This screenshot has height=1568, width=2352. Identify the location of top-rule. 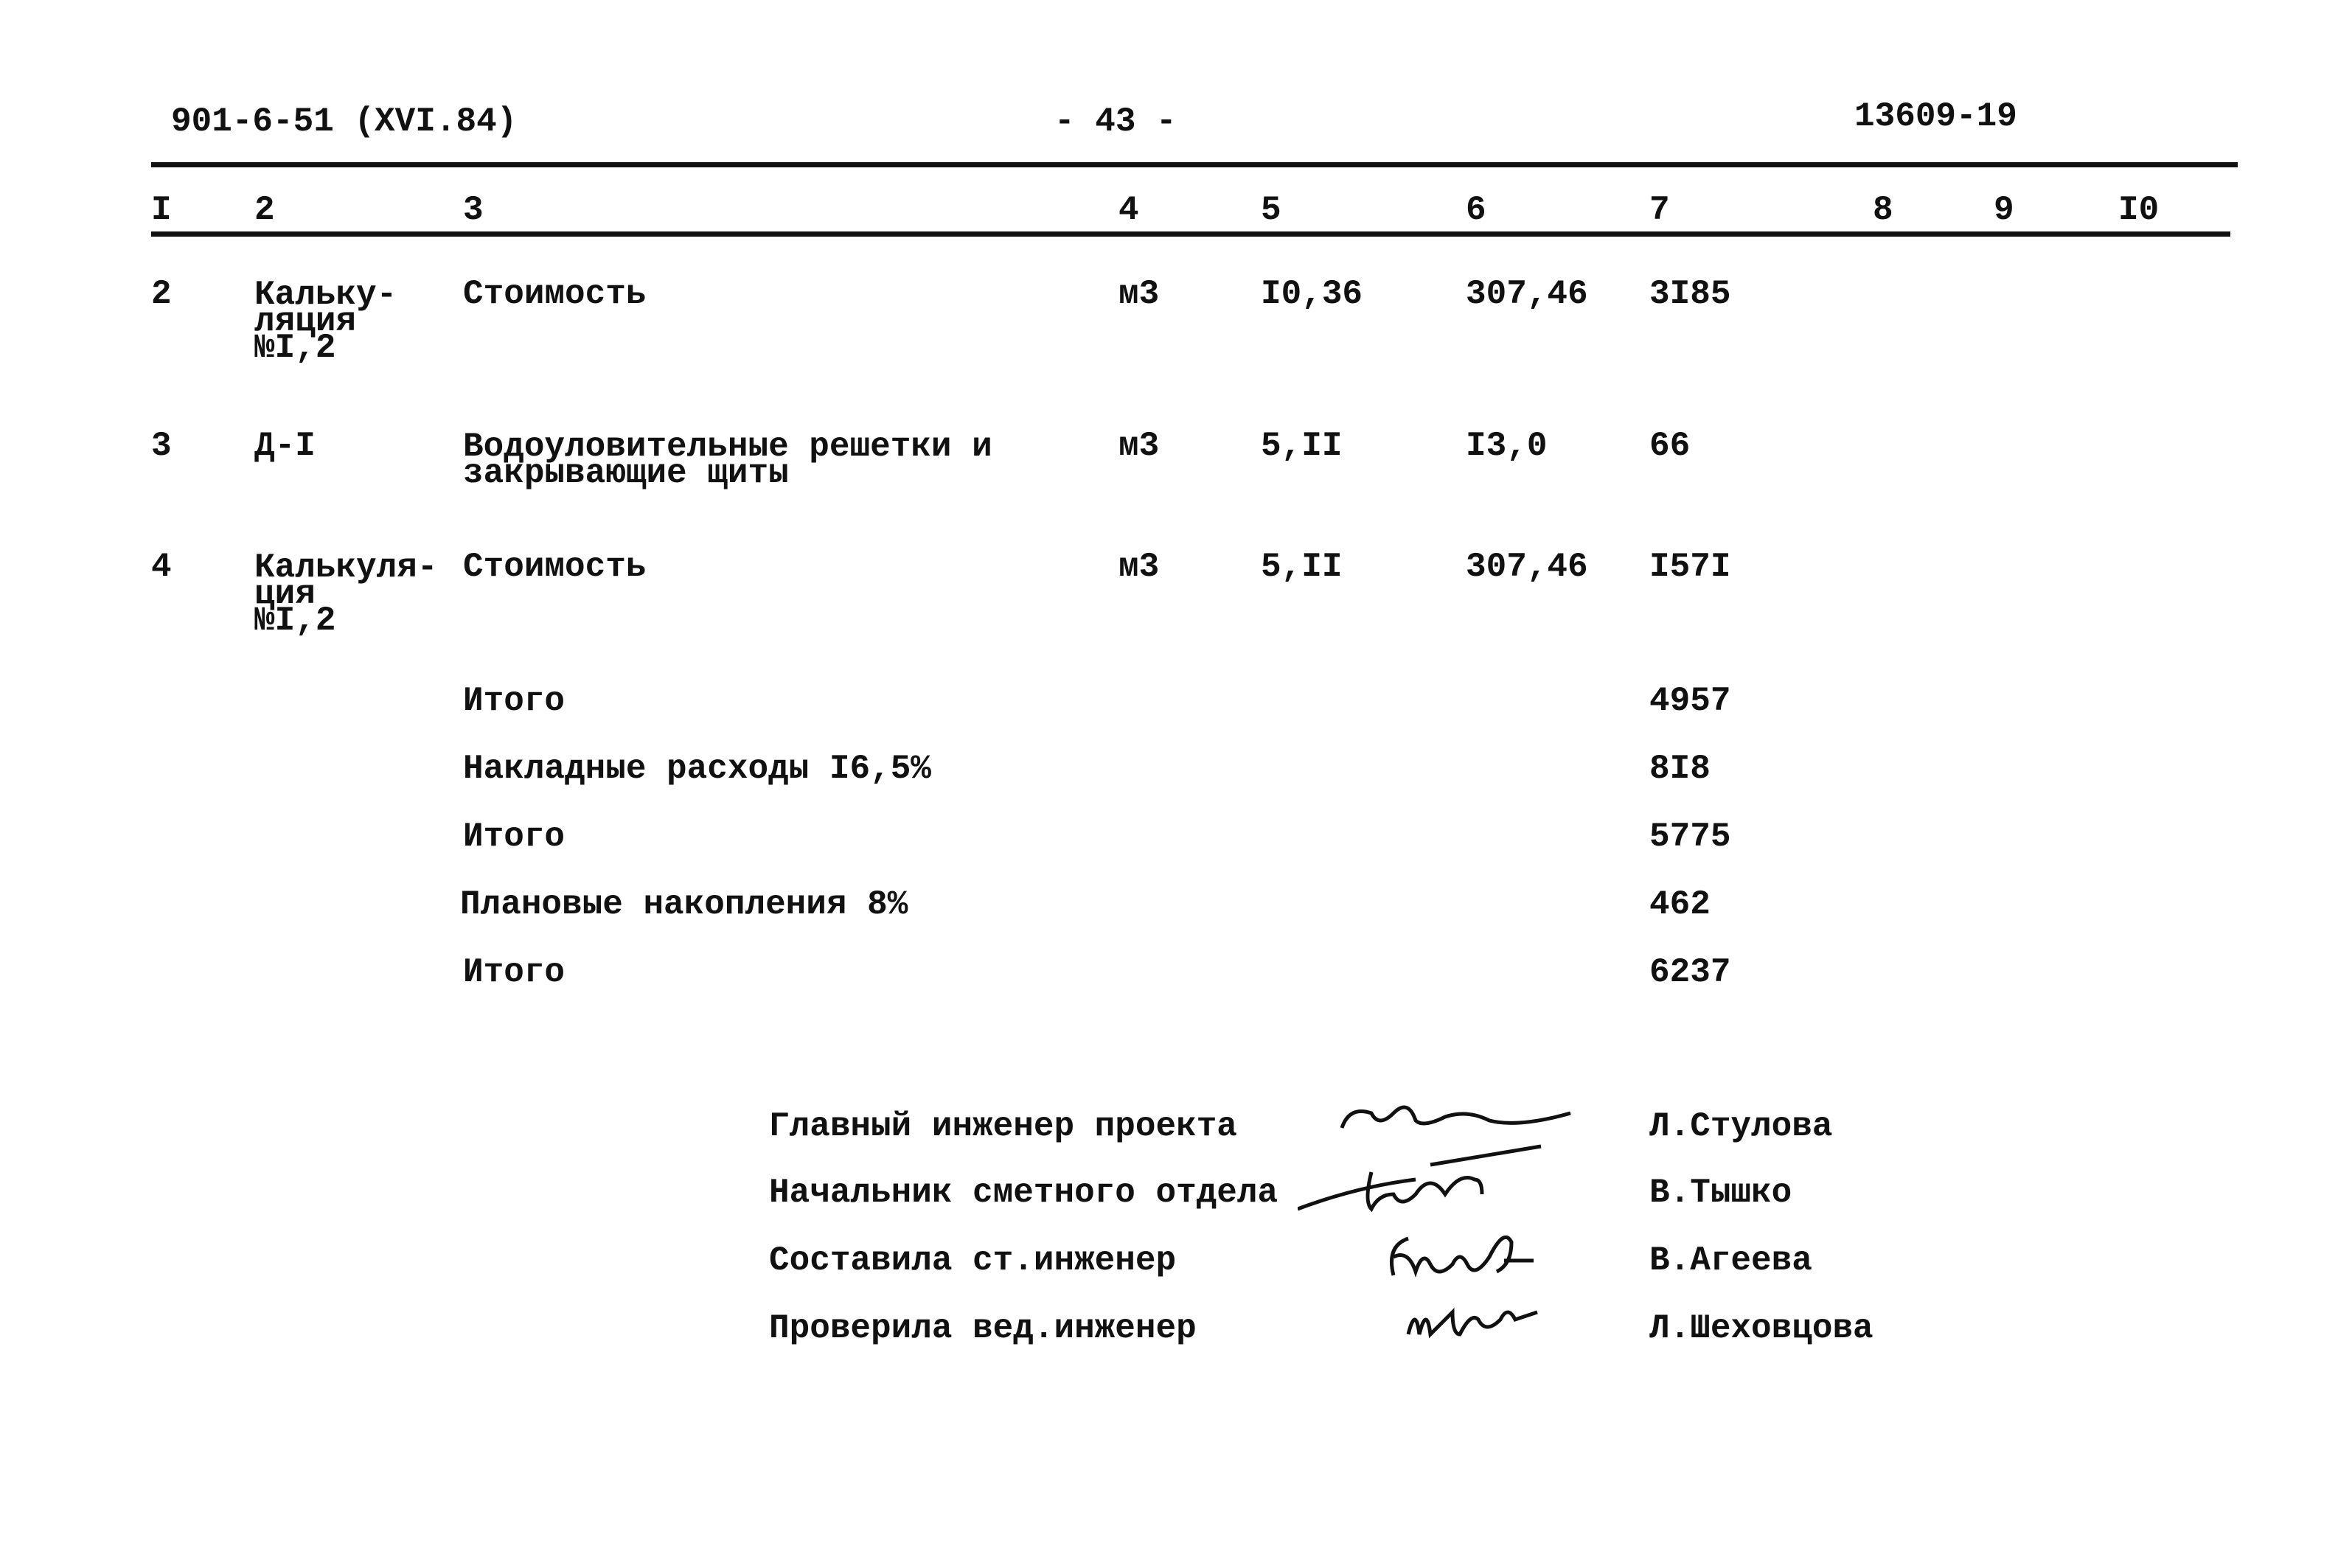
(1194, 164).